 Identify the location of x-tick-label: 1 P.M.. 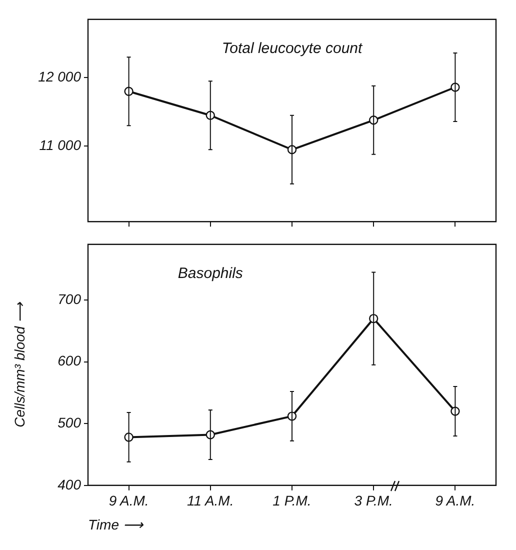
(292, 500).